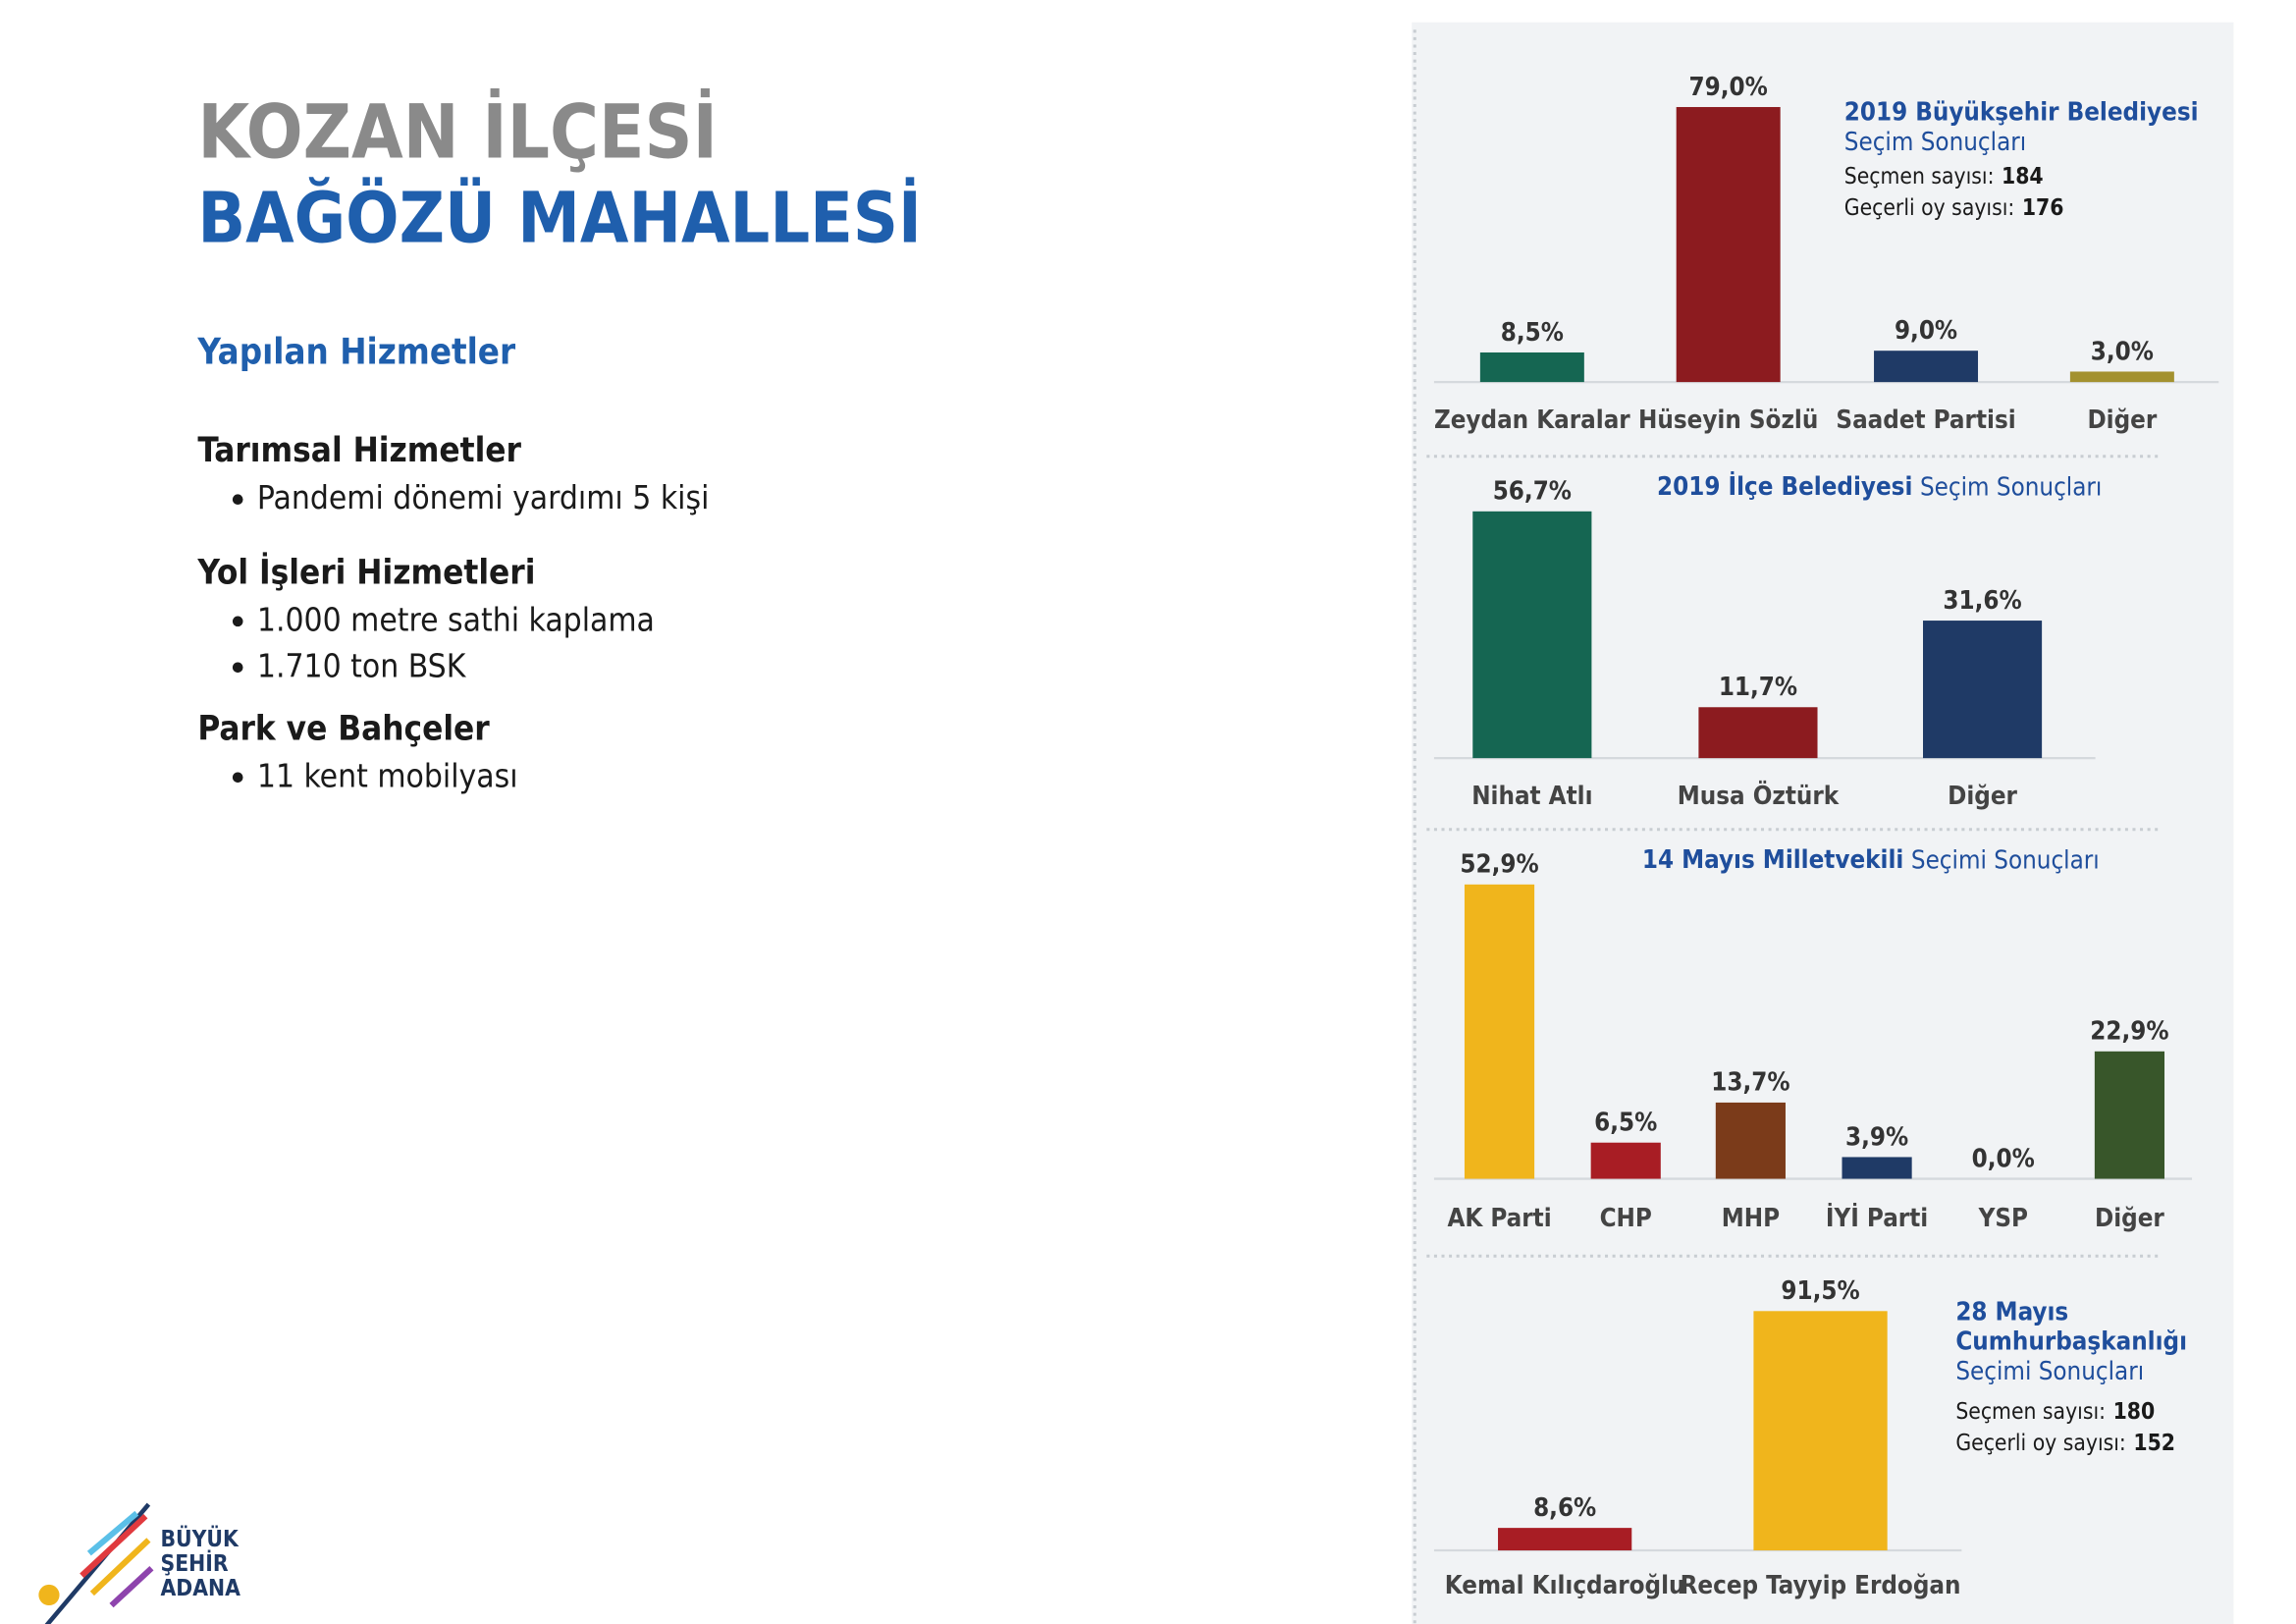  Describe the element at coordinates (2134, 1412) in the screenshot. I see `note-value: 180` at that location.